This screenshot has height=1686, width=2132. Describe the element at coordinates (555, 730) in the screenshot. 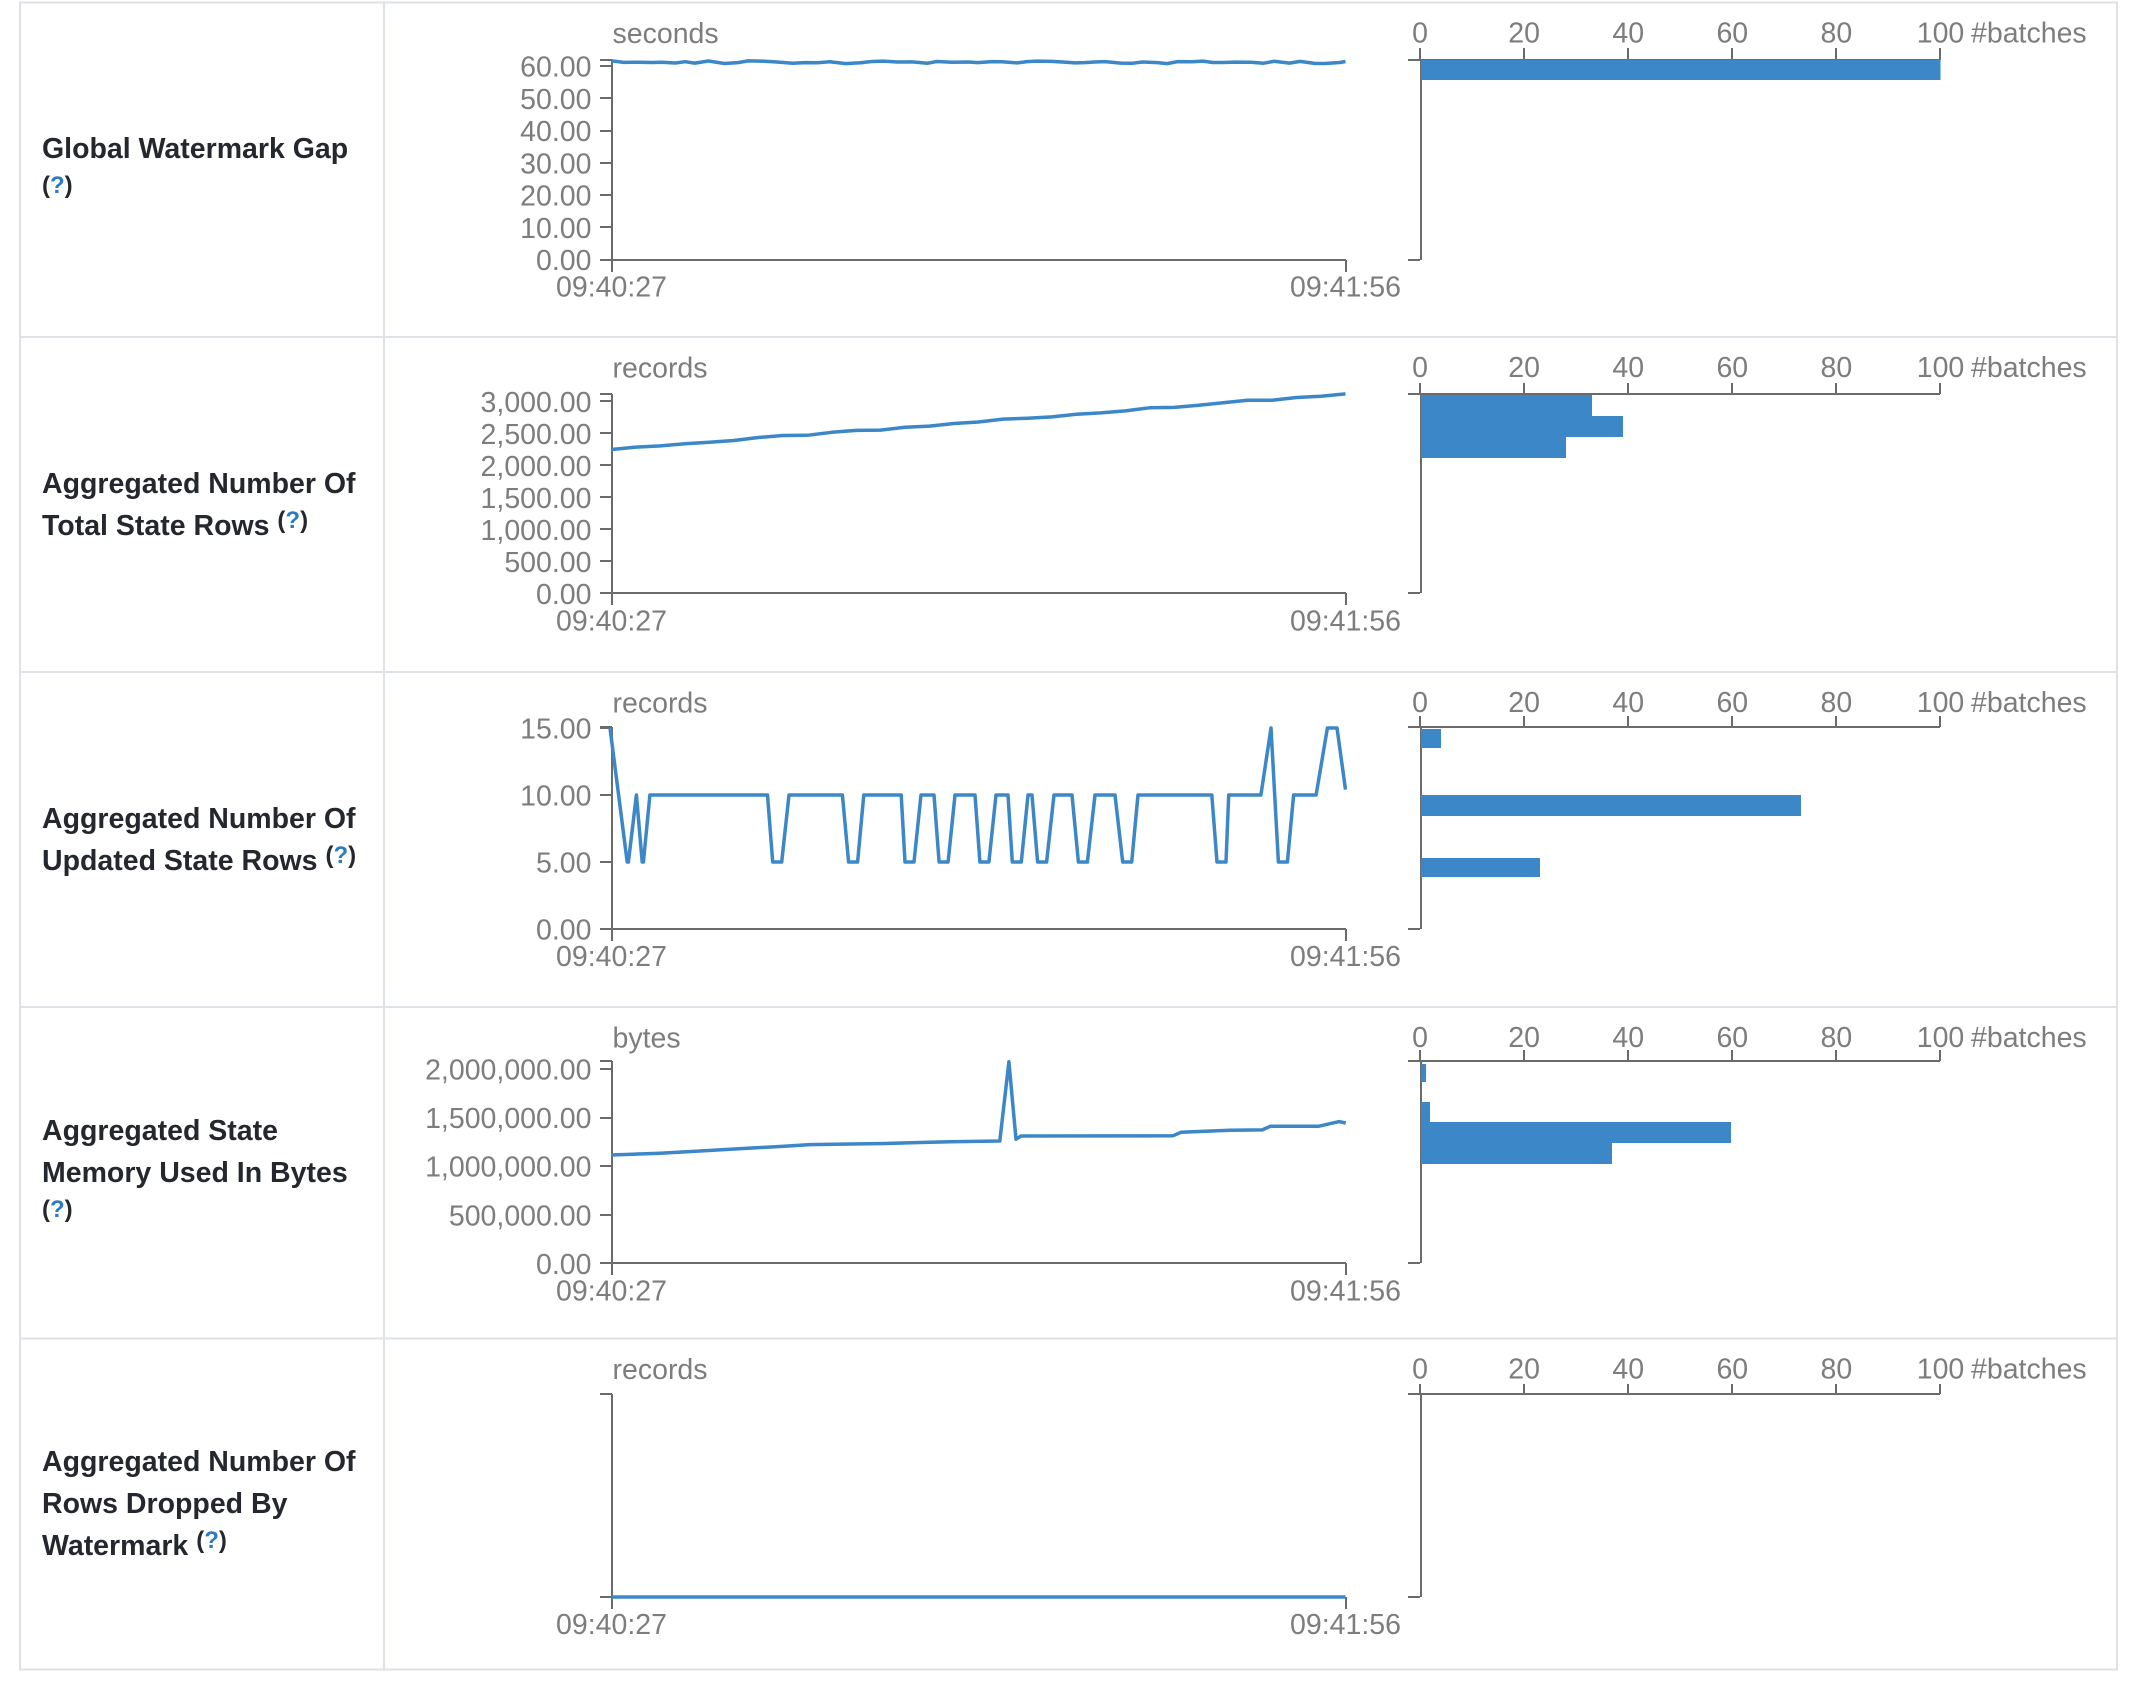

I see `svg-text: 15.00` at that location.